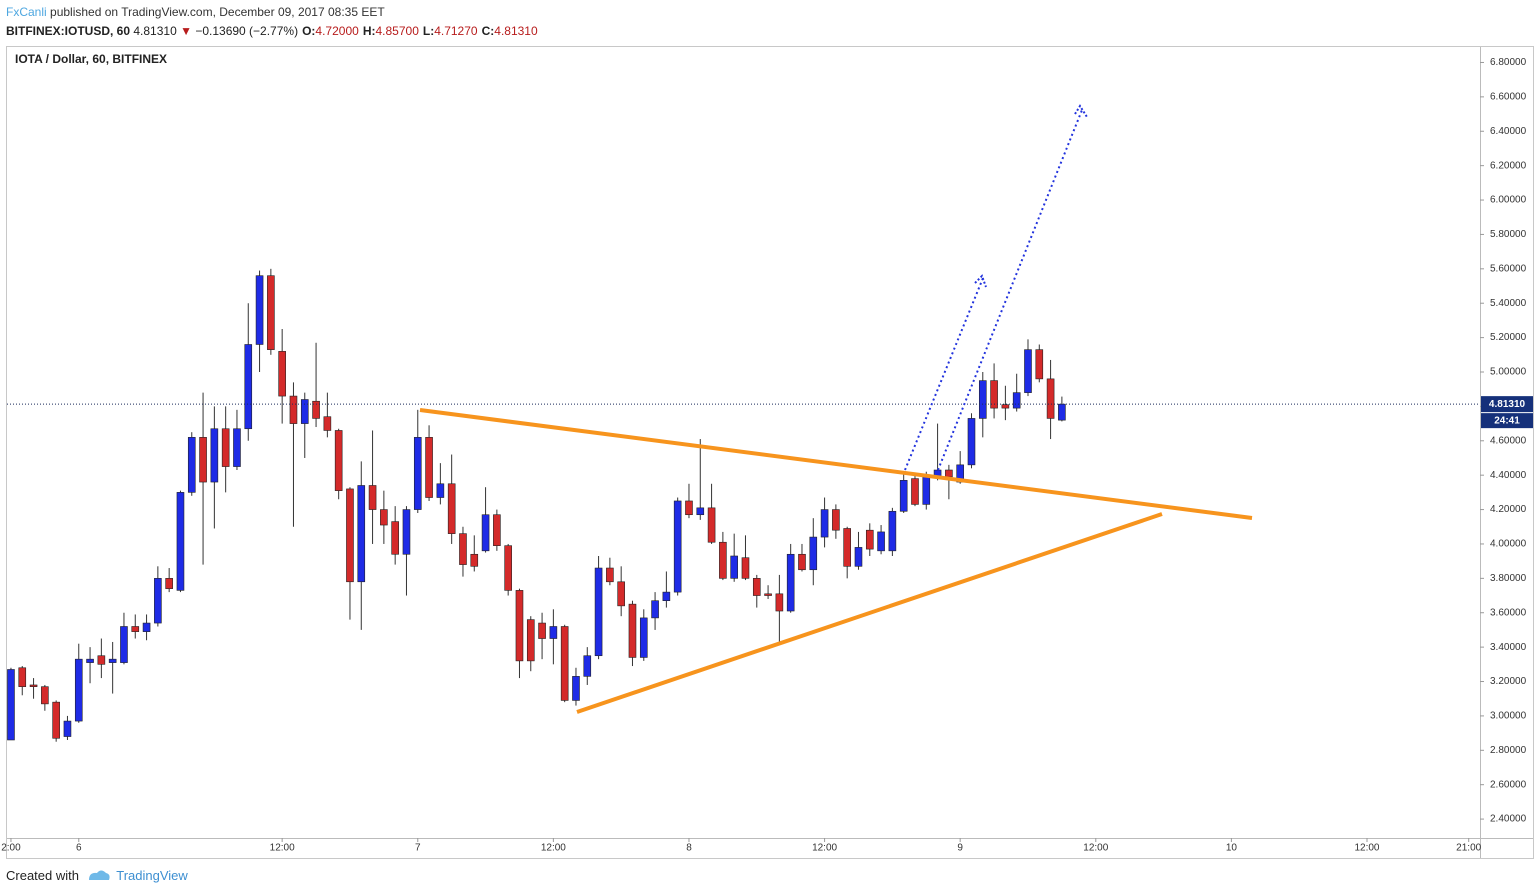 This screenshot has height=892, width=1540. Describe the element at coordinates (152, 875) in the screenshot. I see `brand: TradingView` at that location.